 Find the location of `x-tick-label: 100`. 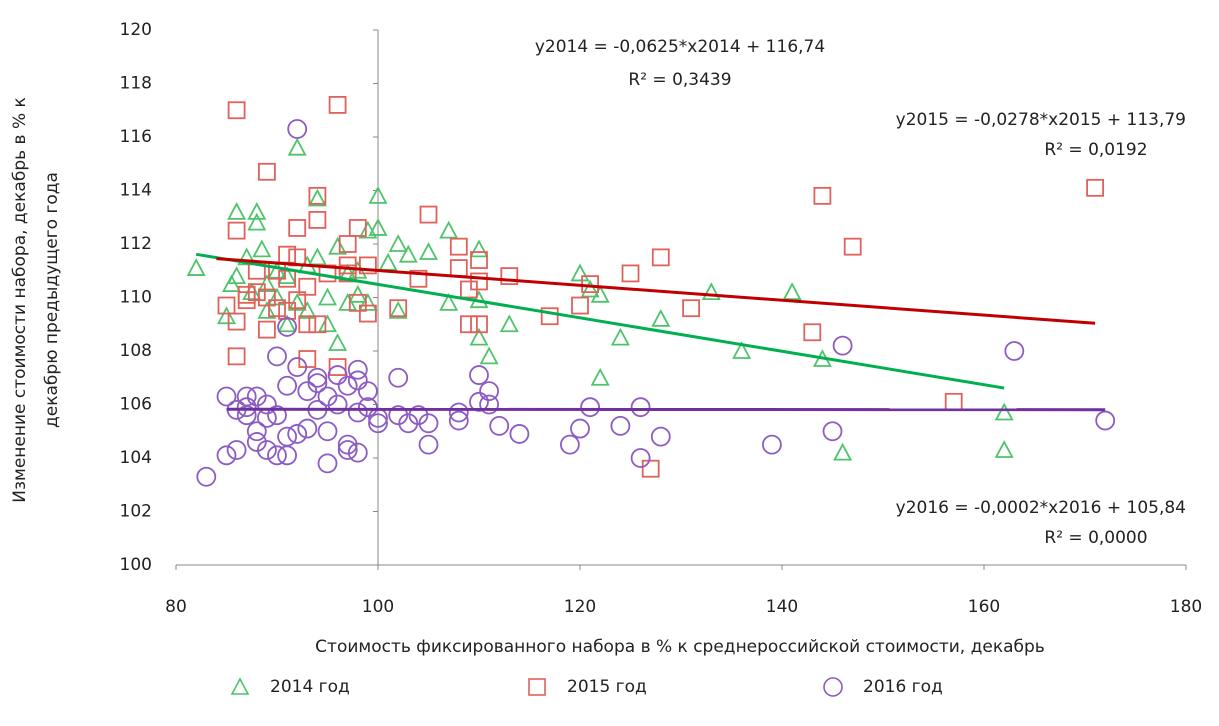

x-tick-label: 100 is located at coordinates (378, 607).